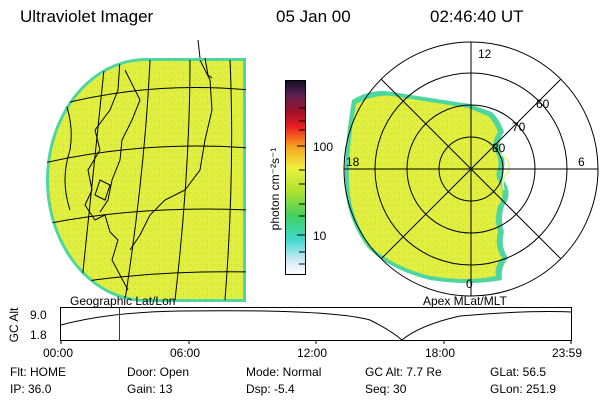 This screenshot has width=600, height=400. I want to click on status-flt: Flt: HOME, so click(38, 372).